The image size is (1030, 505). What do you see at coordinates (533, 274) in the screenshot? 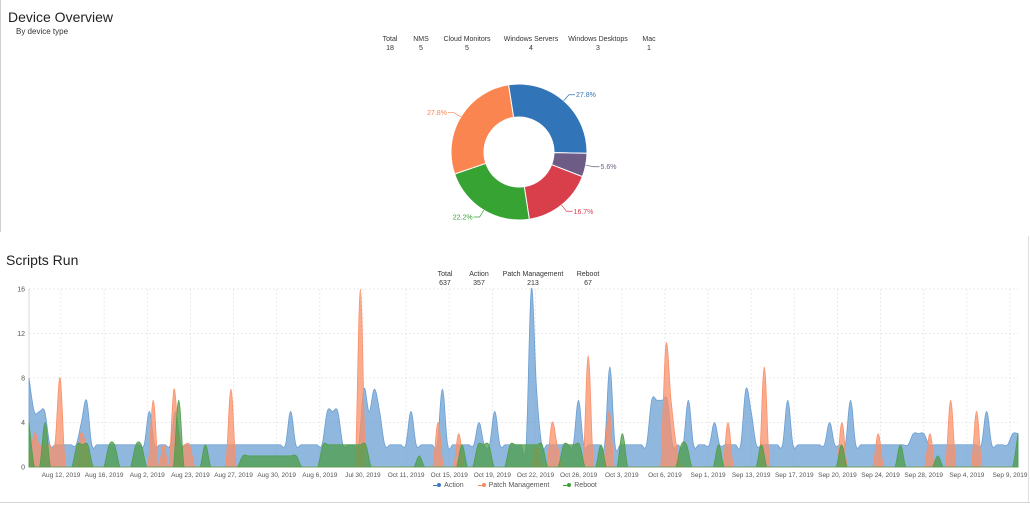
I see `stat-label: Patch Management` at bounding box center [533, 274].